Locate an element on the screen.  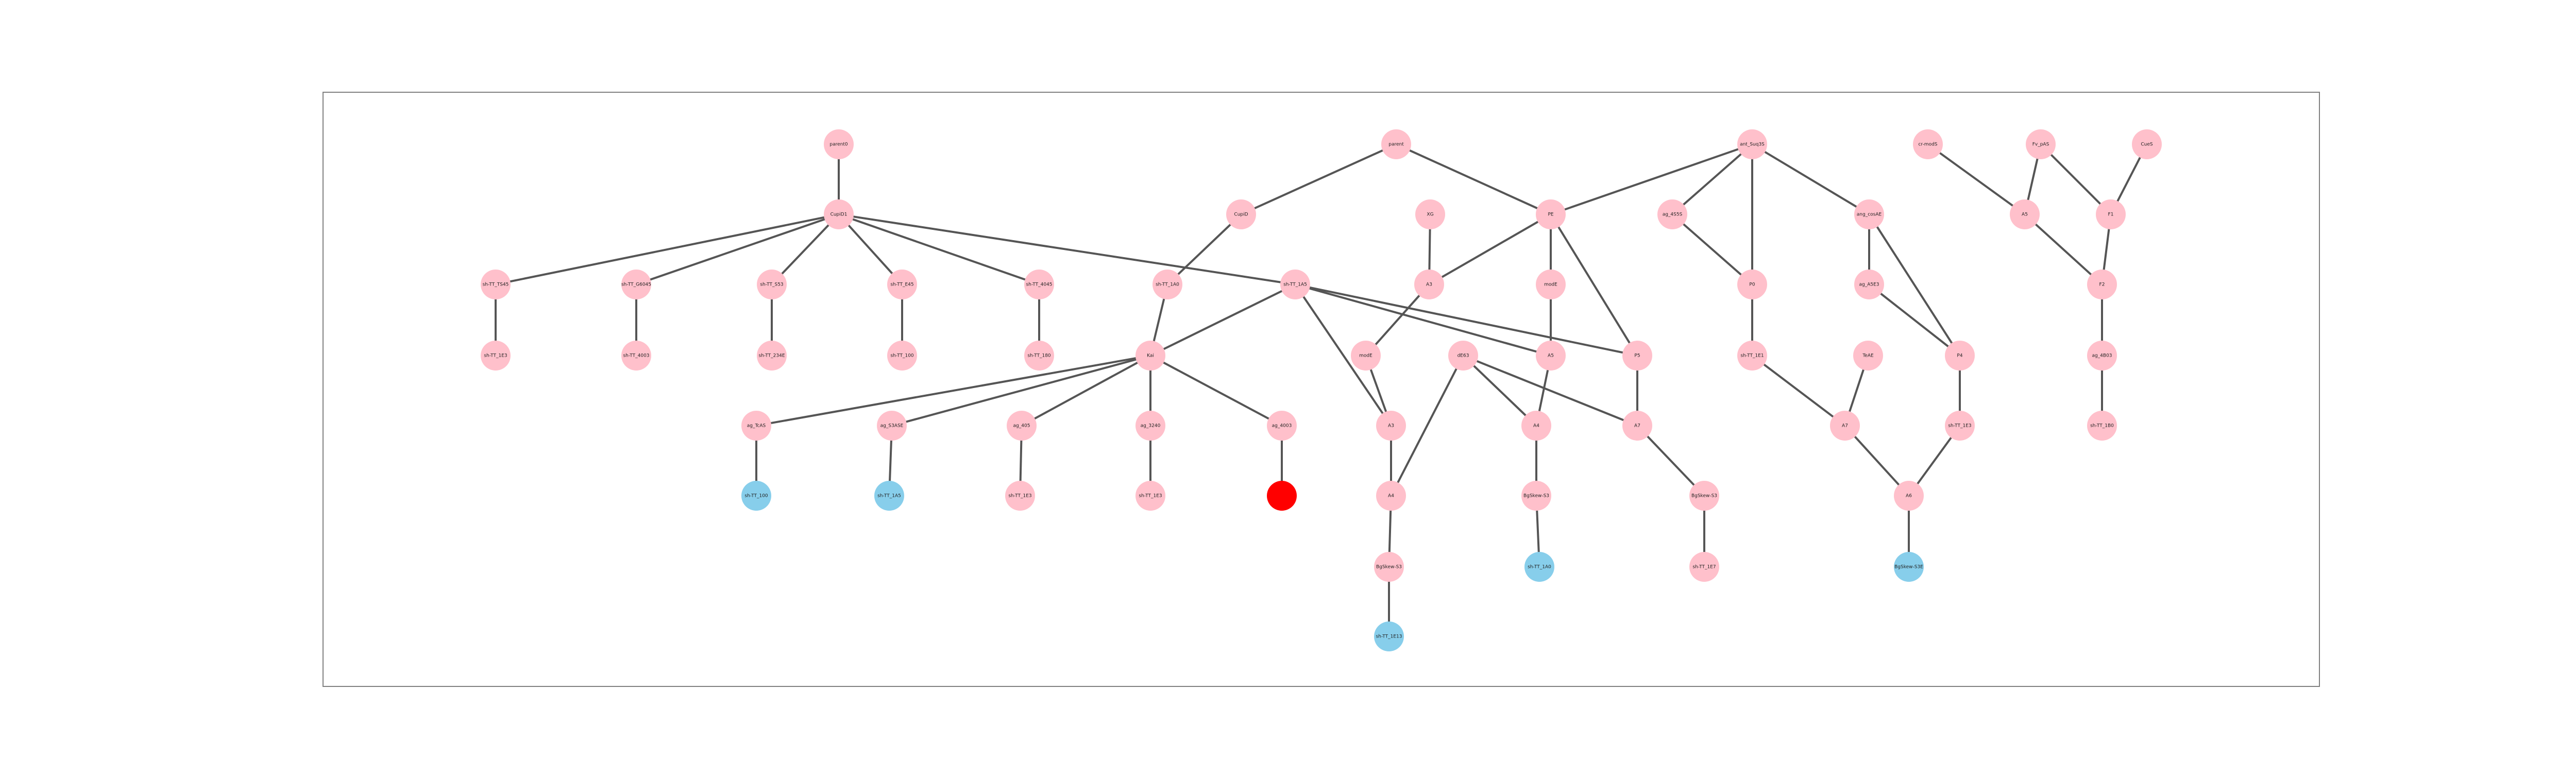
node-label: parent0 is located at coordinates (838, 144).